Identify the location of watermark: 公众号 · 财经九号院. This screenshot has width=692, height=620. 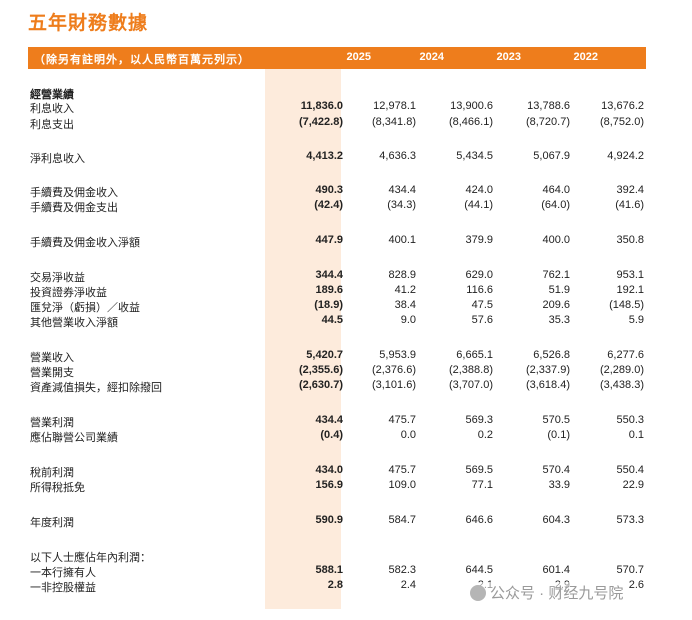
(547, 592).